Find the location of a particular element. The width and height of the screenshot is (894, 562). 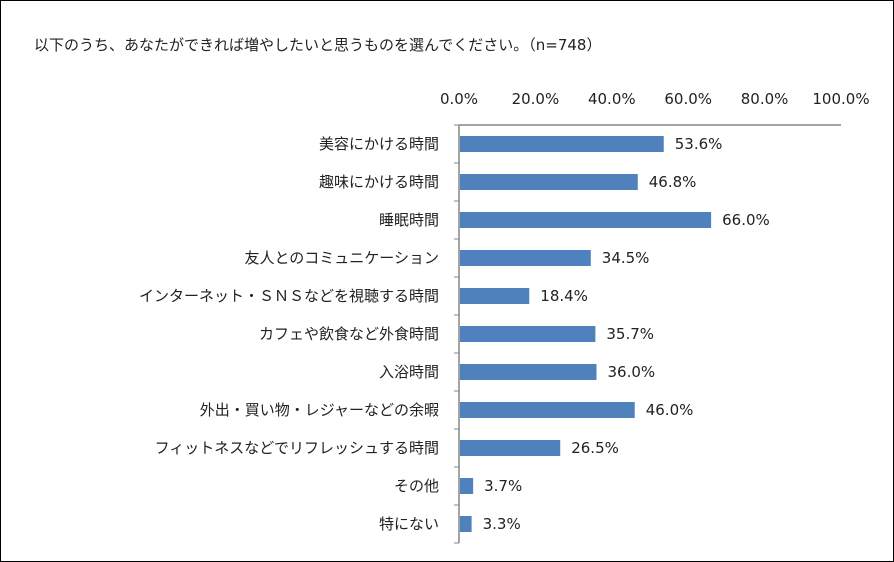

category-label: 美容にかける時間 is located at coordinates (379, 144).